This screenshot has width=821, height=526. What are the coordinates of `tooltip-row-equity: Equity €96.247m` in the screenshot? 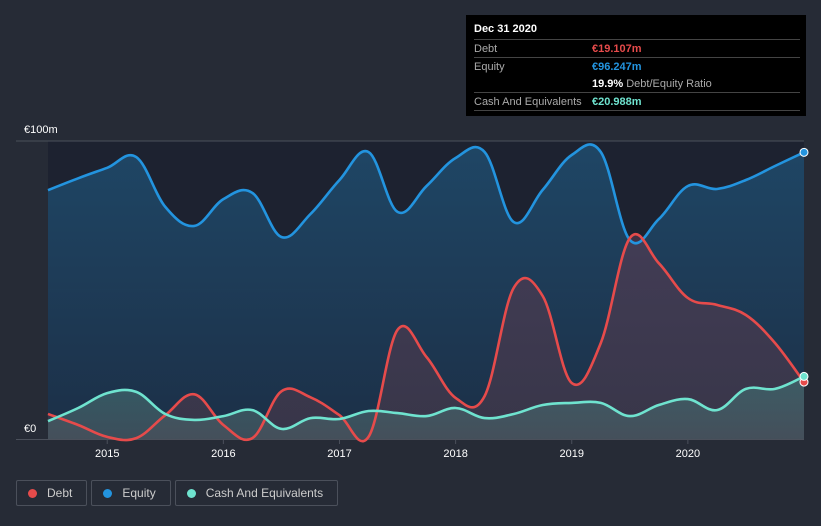 It's located at (637, 66).